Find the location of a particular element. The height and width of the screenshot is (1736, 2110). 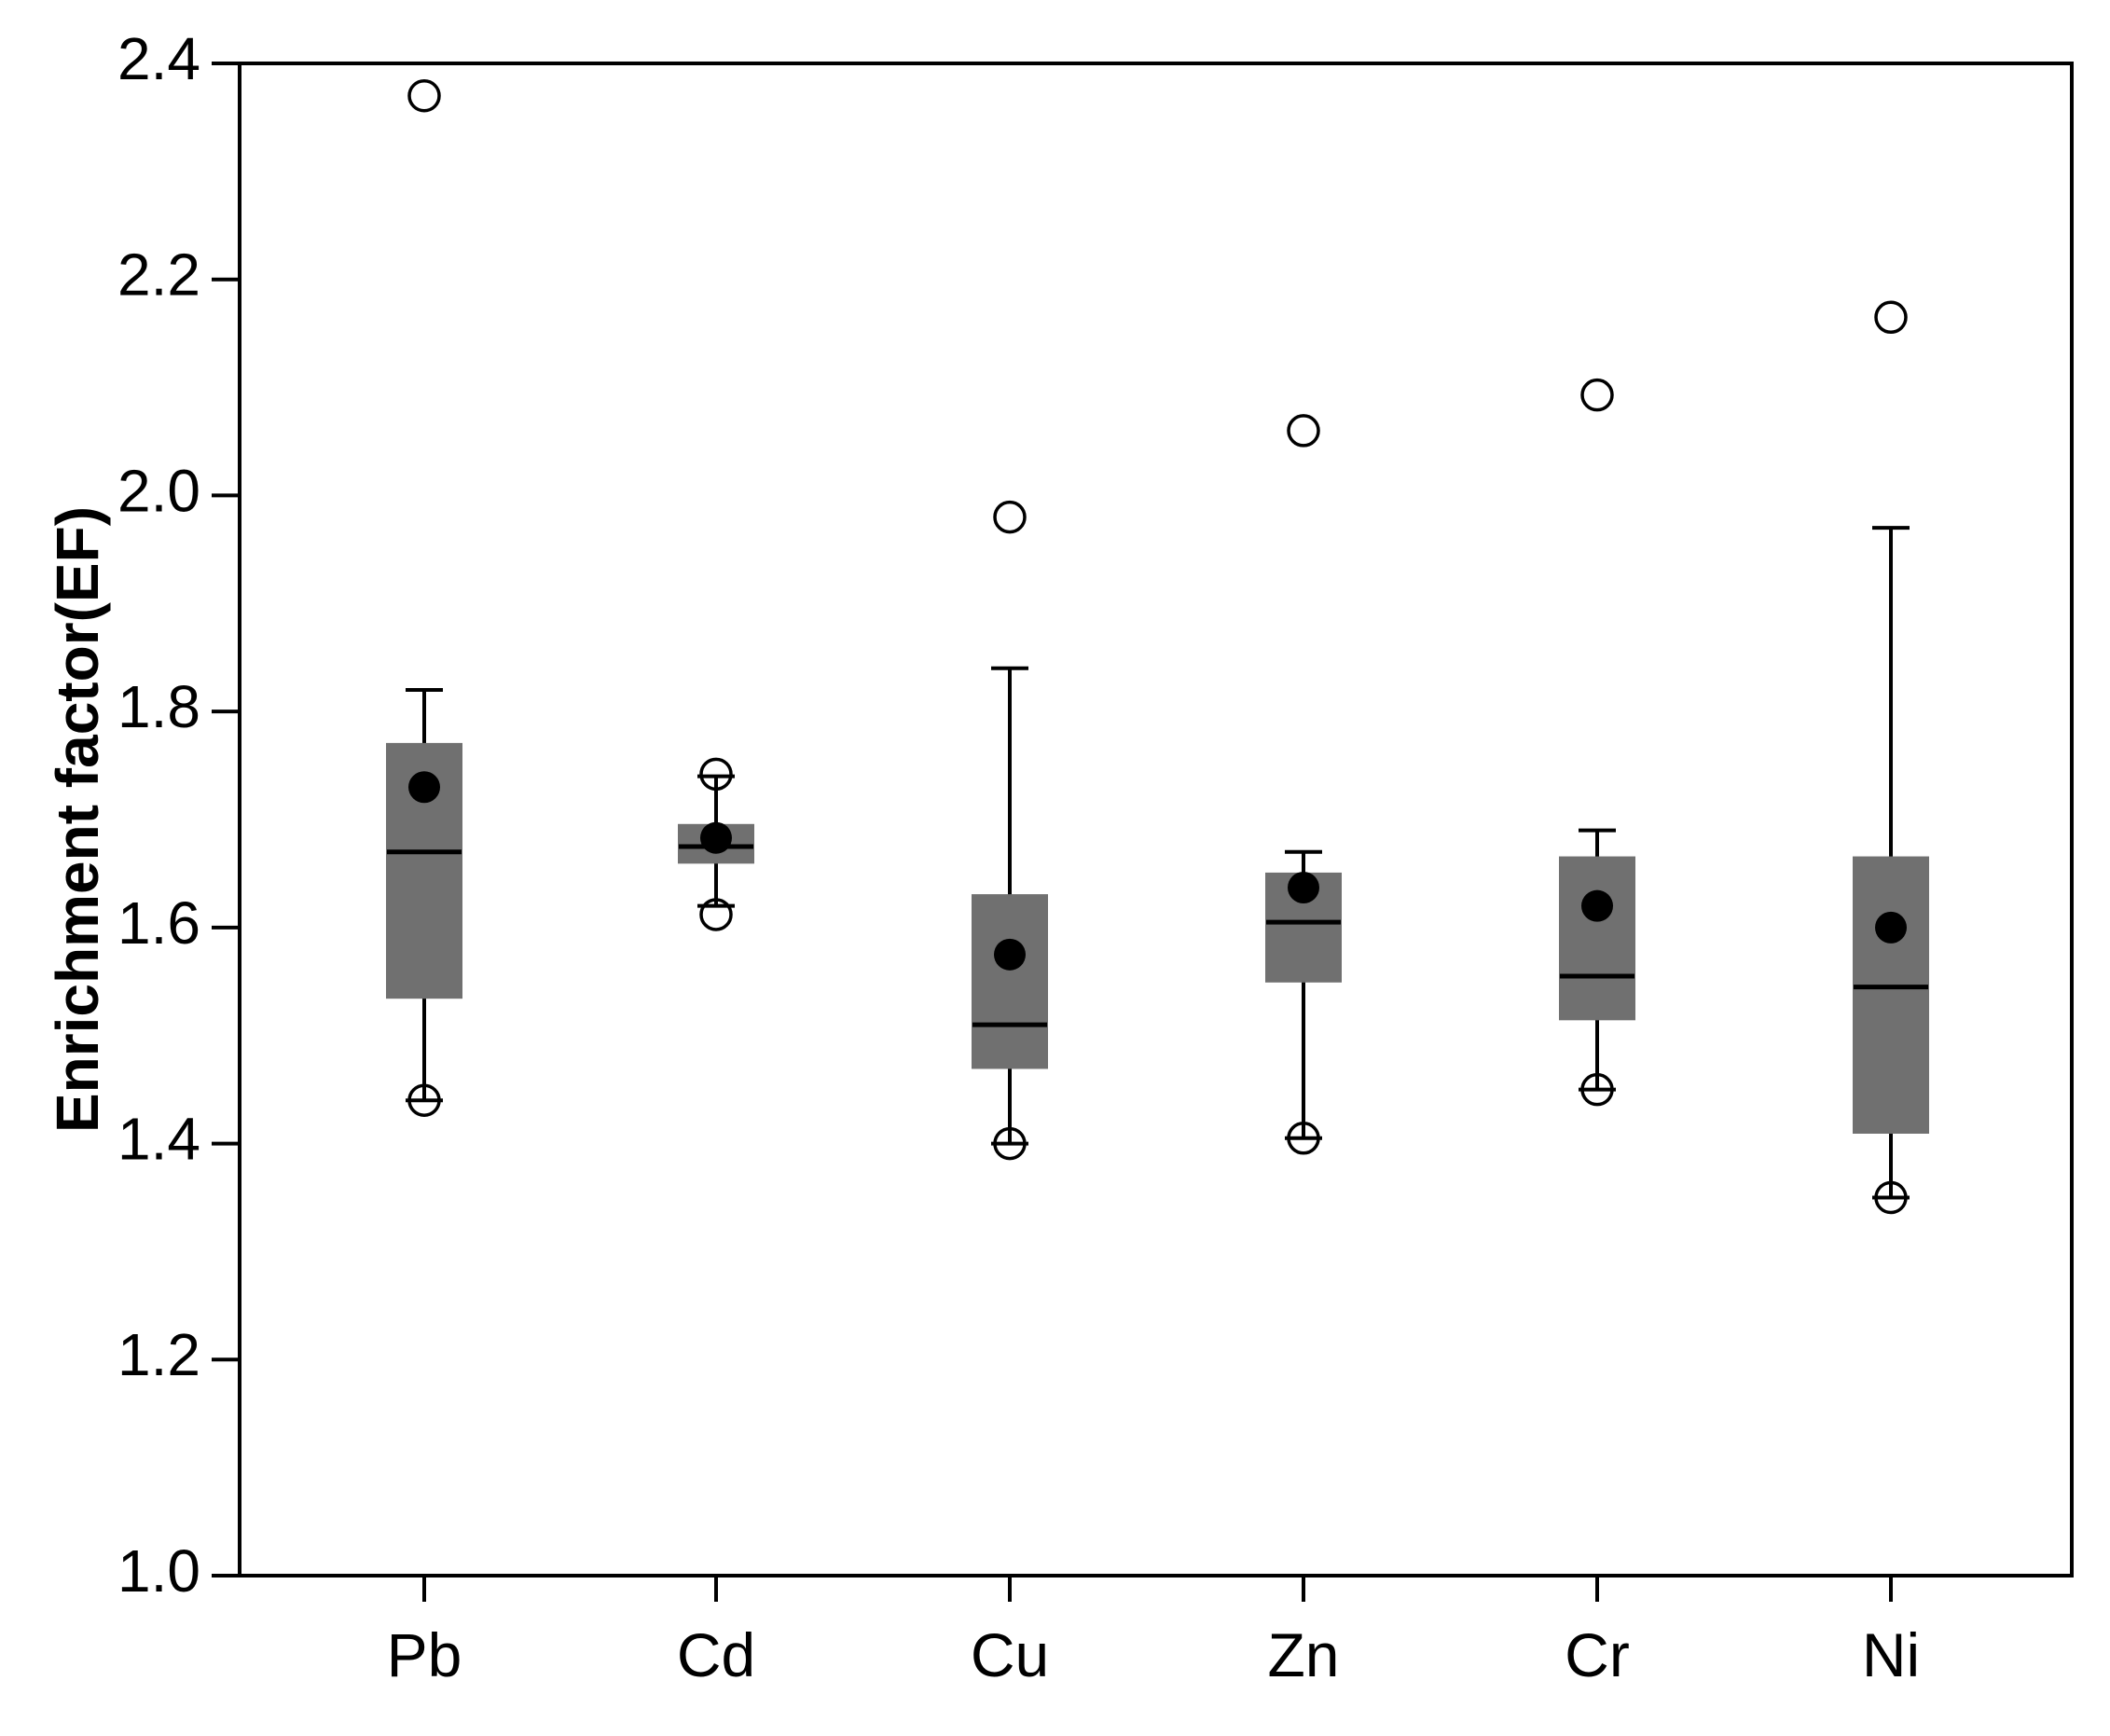

x-category-label: Zn is located at coordinates (1303, 1654).